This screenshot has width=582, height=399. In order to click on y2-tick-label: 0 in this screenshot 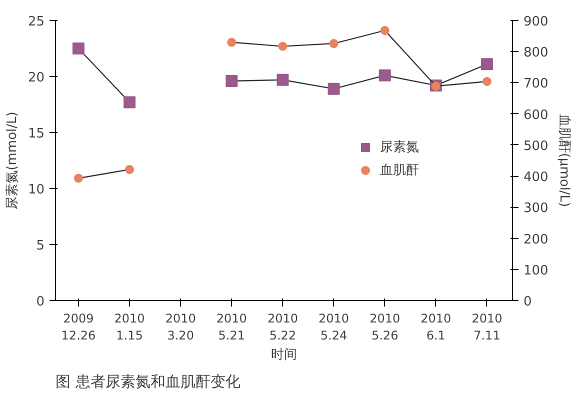, I will do `click(528, 302)`.